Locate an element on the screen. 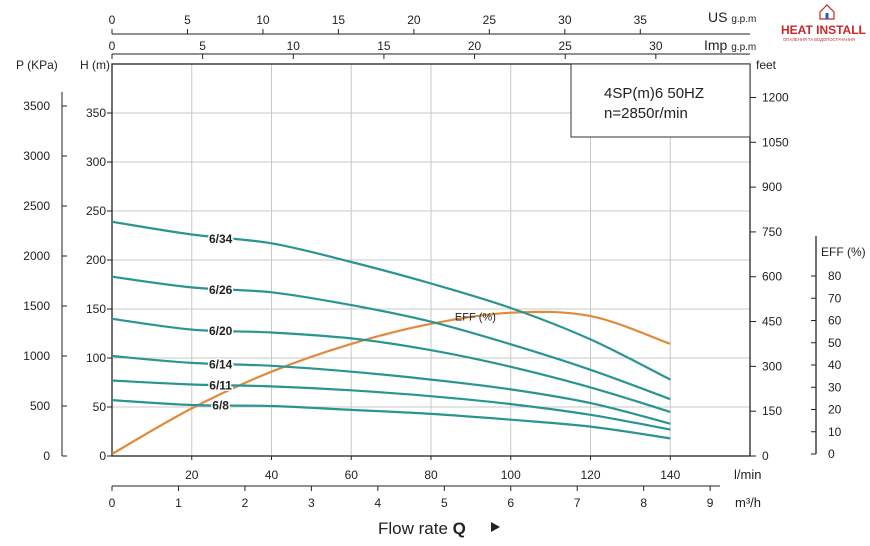 This screenshot has width=870, height=546. head-curve-label: 6/14 is located at coordinates (221, 364).